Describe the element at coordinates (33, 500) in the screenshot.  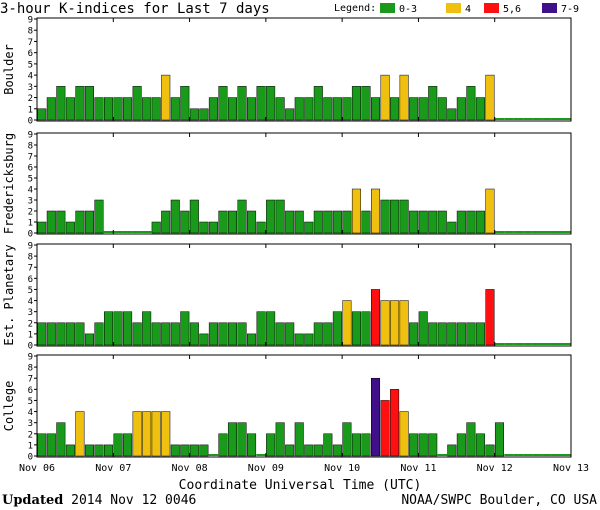
I see `updated-label: Updated` at that location.